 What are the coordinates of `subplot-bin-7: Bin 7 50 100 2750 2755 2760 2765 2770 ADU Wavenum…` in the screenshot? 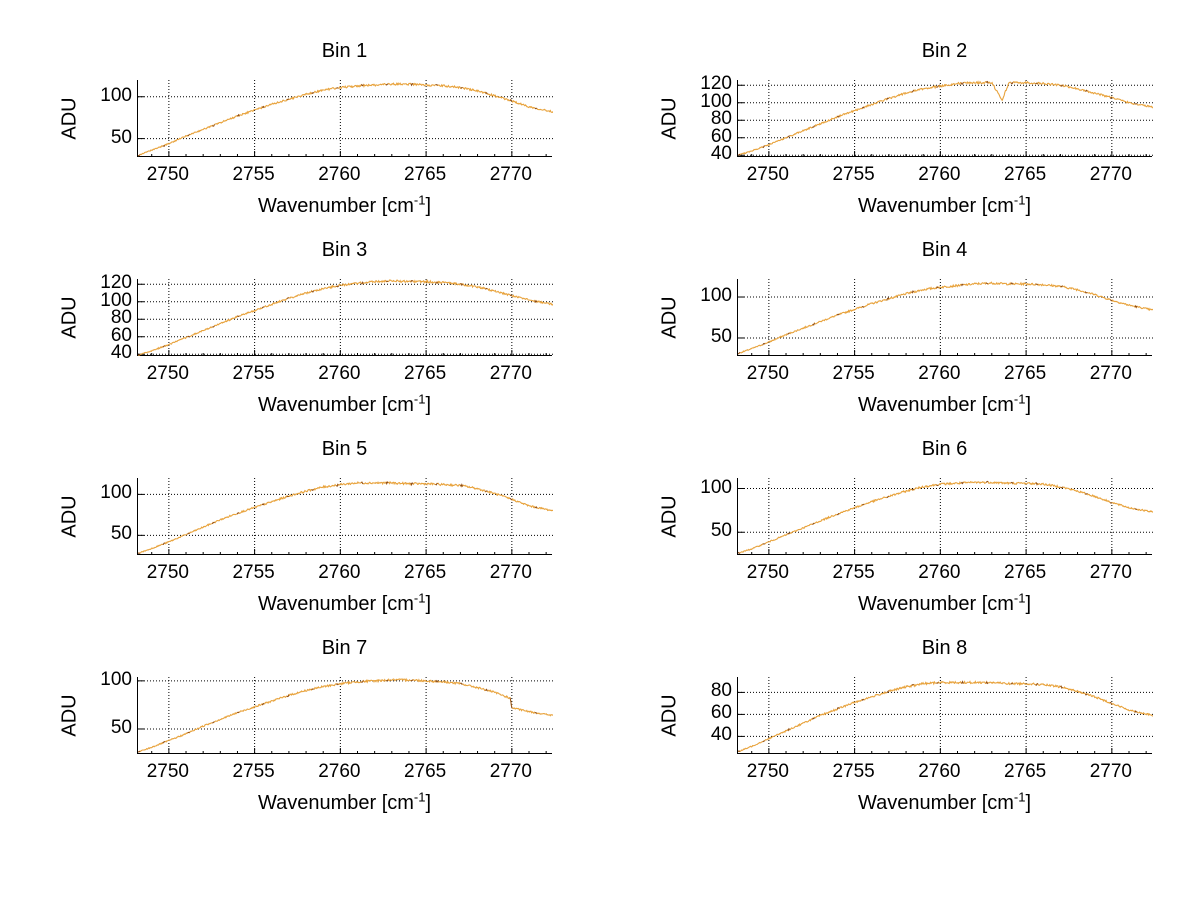 It's located at (276, 727).